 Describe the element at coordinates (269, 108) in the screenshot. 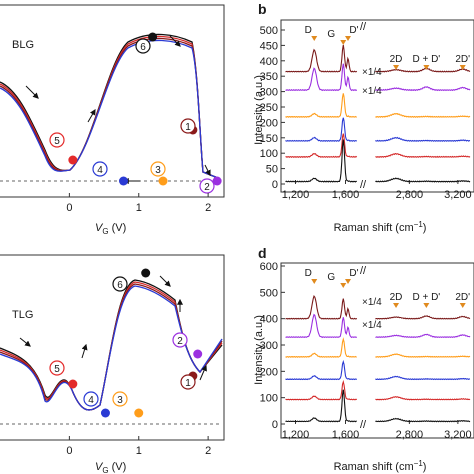

I see `y-tick-label: 250` at that location.